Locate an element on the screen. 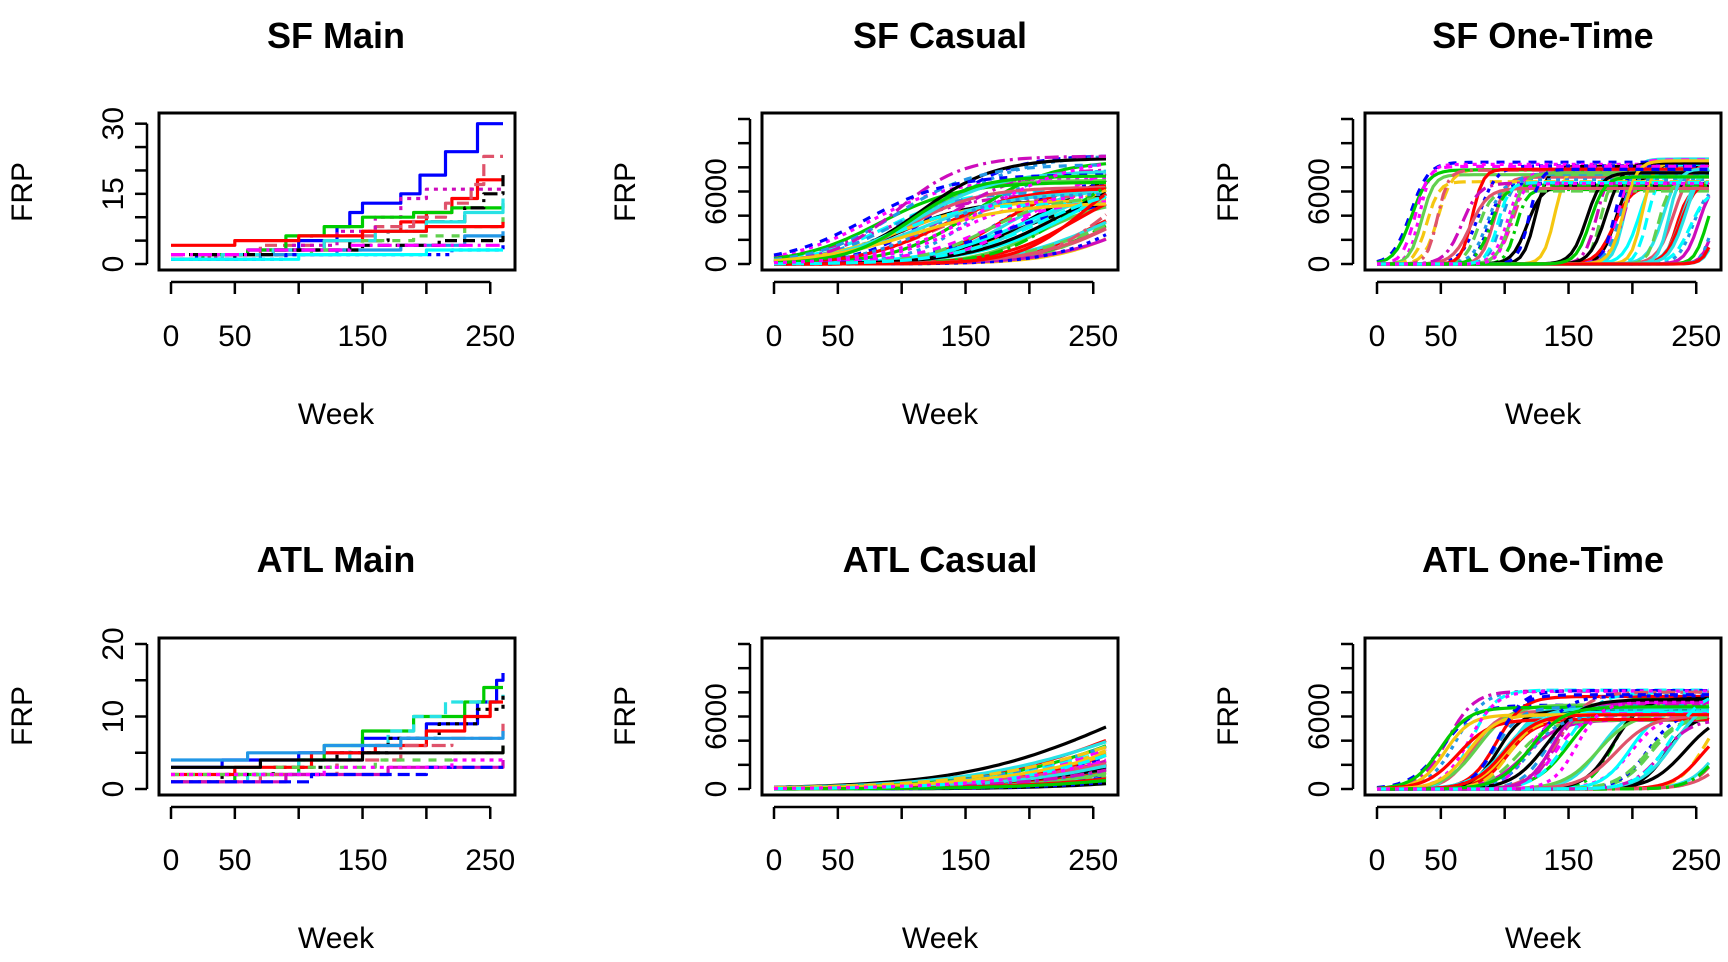  panel-0: 0 50 150 250 0 15 30 SF Main Week FRP is located at coordinates (261, 223).